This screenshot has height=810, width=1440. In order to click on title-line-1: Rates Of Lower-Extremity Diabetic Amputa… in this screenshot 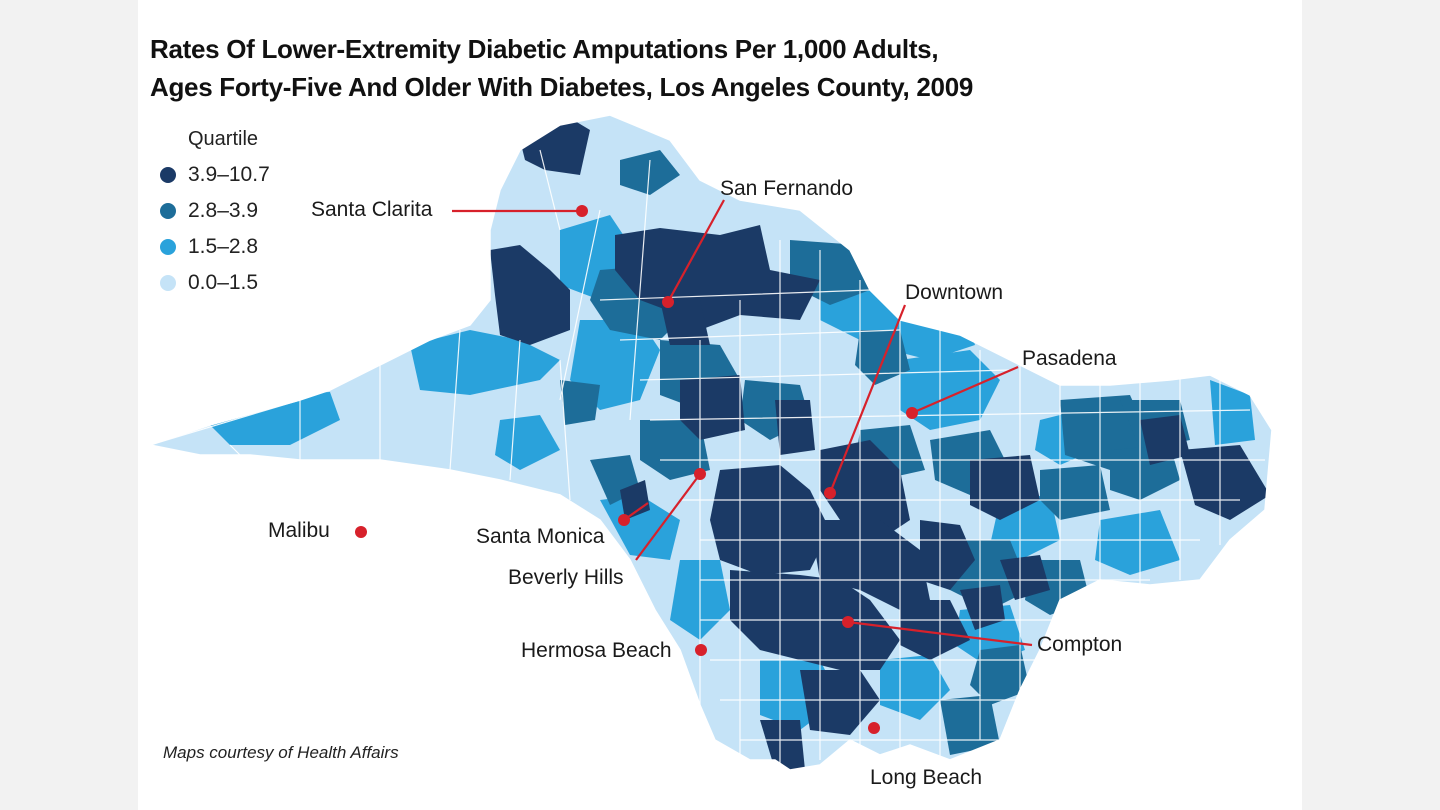, I will do `click(544, 49)`.